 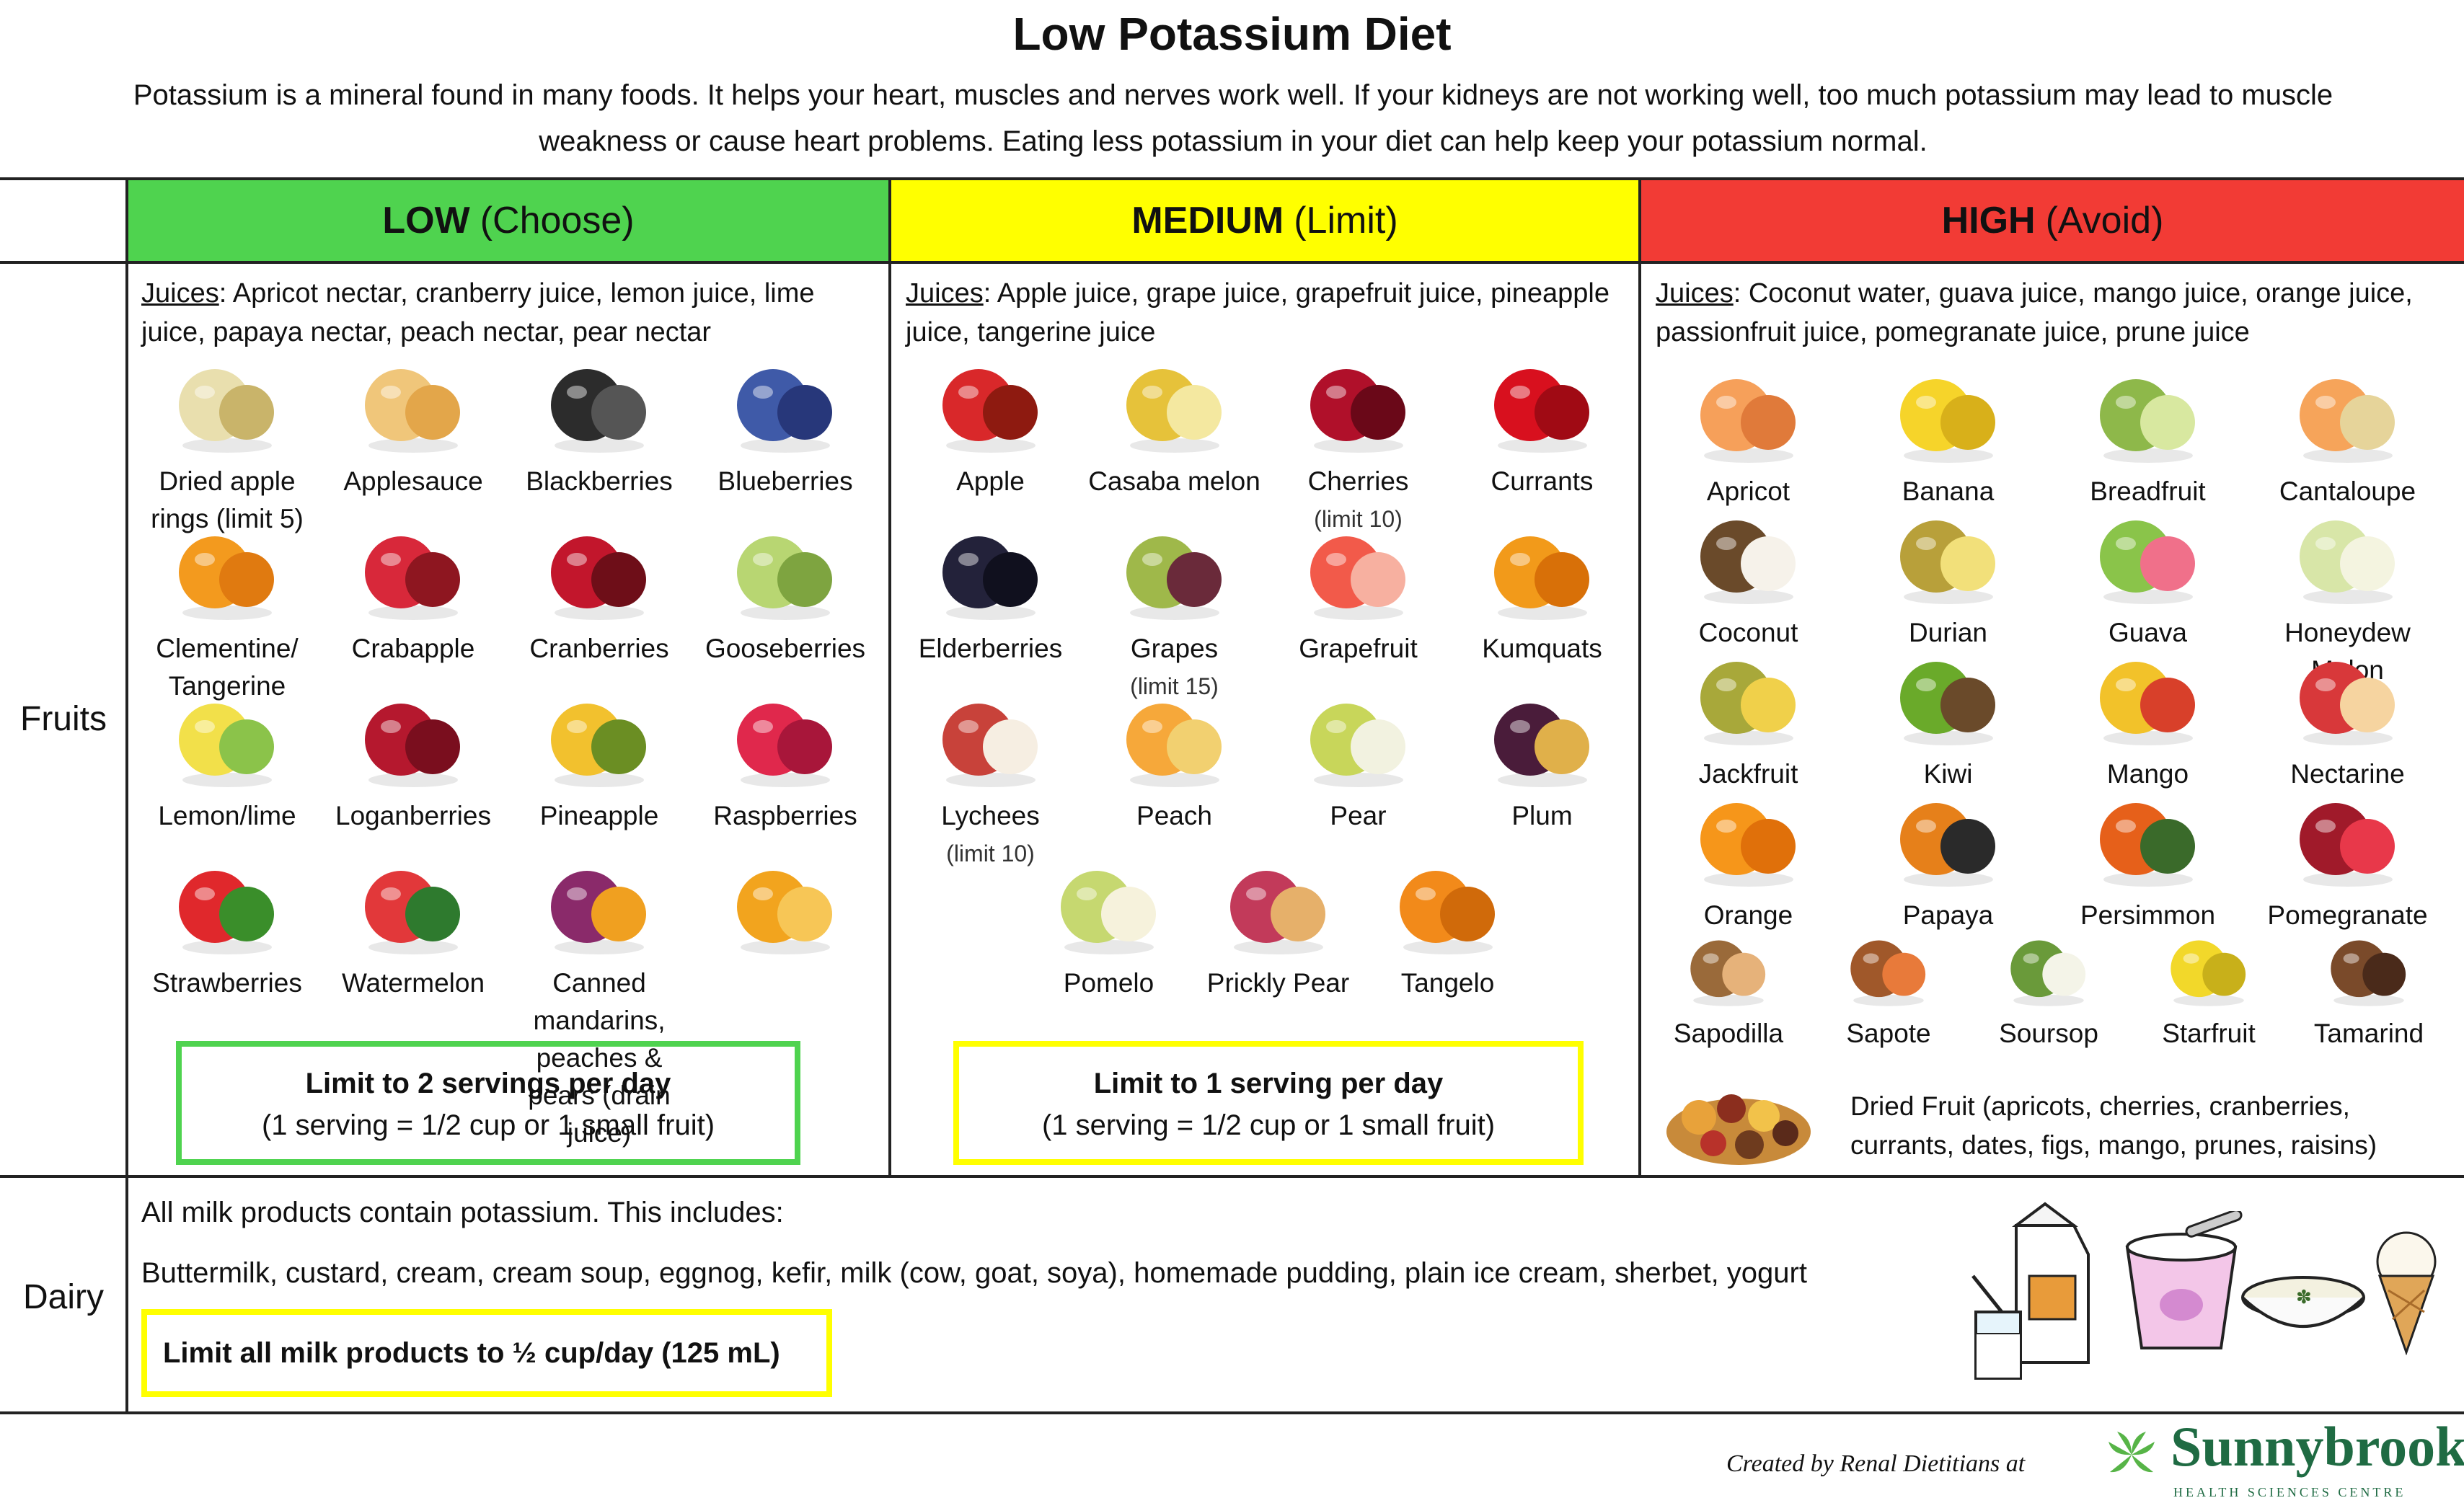 What do you see at coordinates (2348, 697) in the screenshot?
I see `nectarine-icon` at bounding box center [2348, 697].